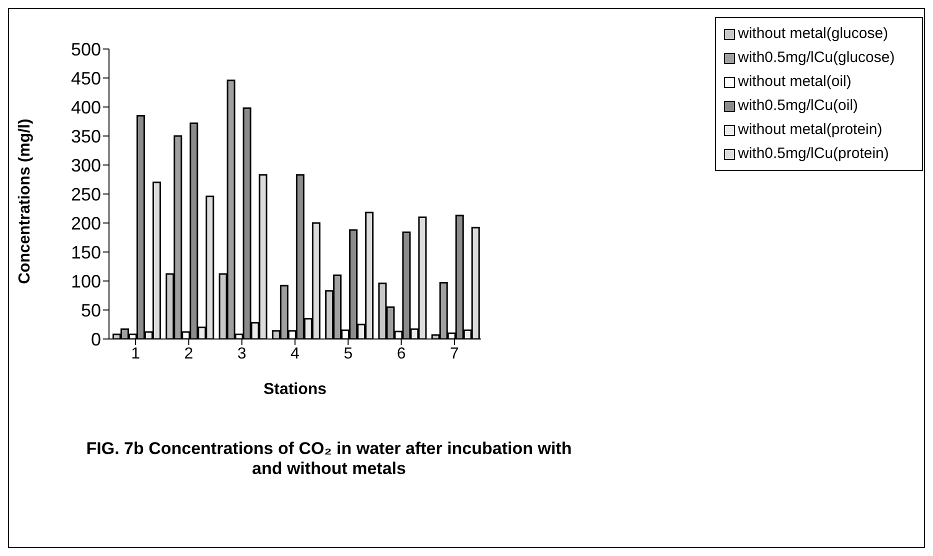 The height and width of the screenshot is (556, 933). What do you see at coordinates (95, 339) in the screenshot?
I see `y-tick-label: 0` at bounding box center [95, 339].